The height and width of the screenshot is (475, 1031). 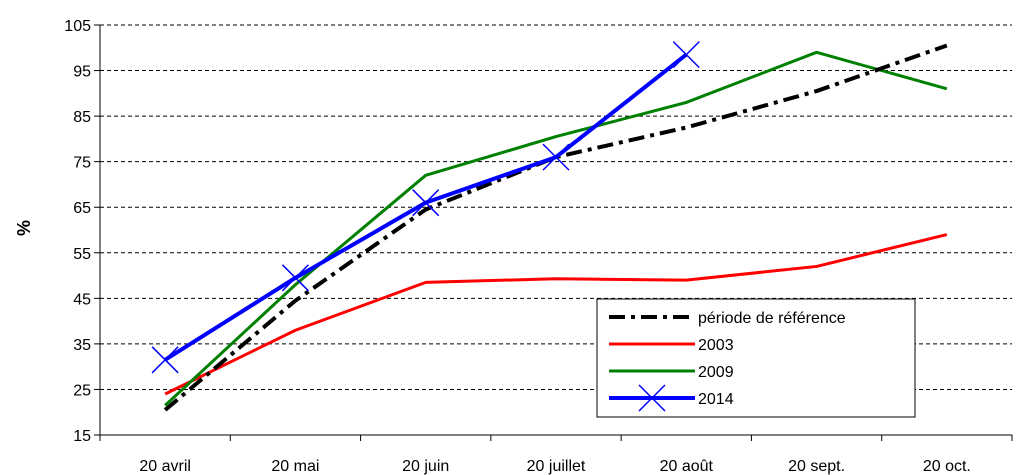 I want to click on y-tick-label: 15, so click(x=82, y=436).